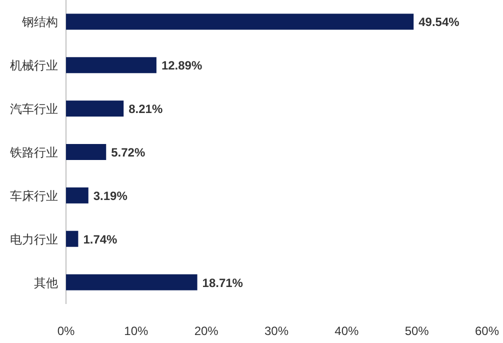 The width and height of the screenshot is (503, 343). What do you see at coordinates (206, 331) in the screenshot?
I see `x-tick-label: 20%` at bounding box center [206, 331].